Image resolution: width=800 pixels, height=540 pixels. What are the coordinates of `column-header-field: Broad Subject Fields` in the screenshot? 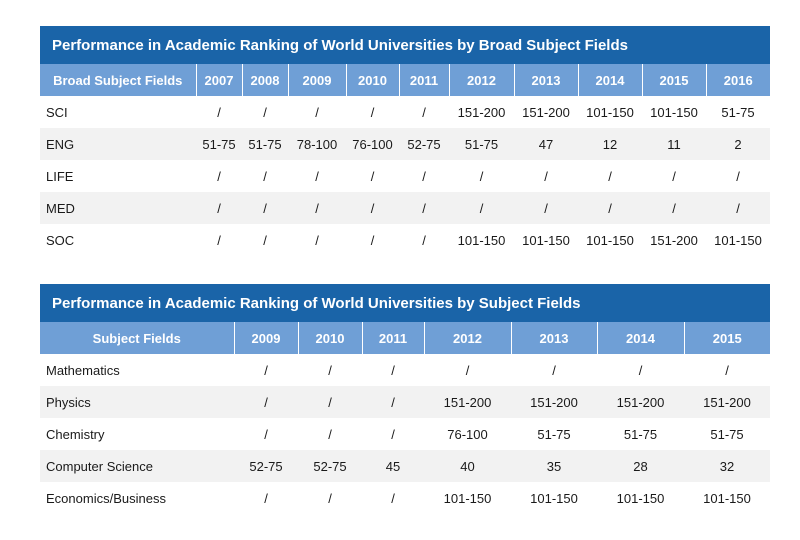 It's located at (118, 80).